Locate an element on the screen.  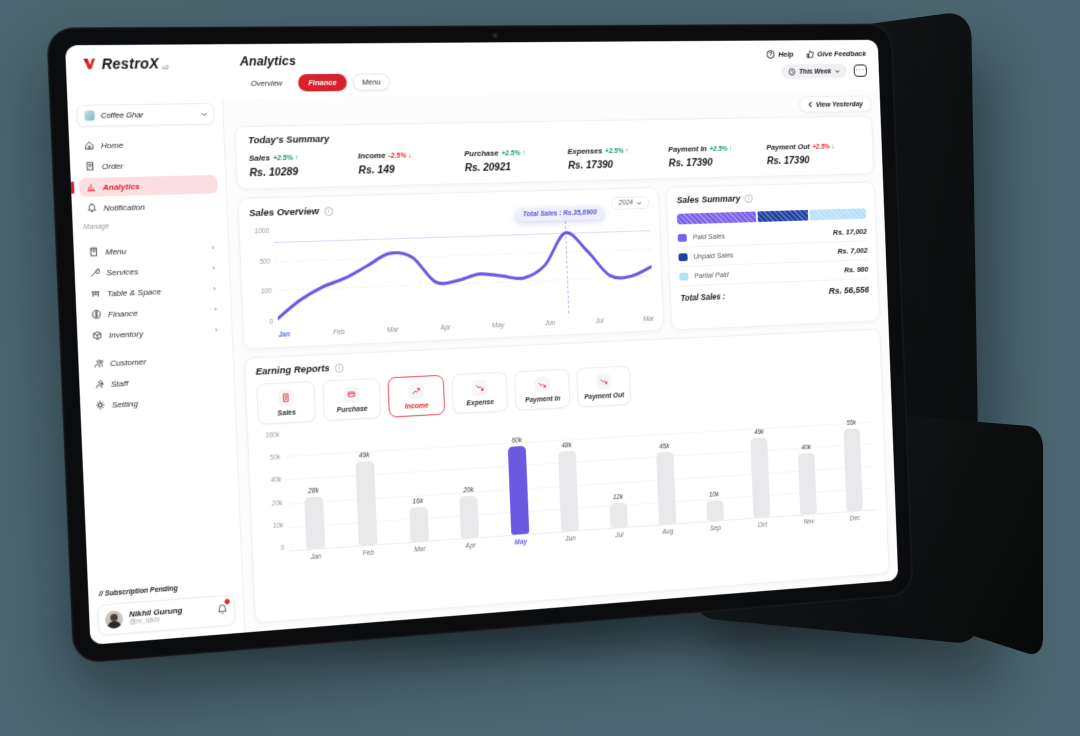
bar-column-dec: 55k is located at coordinates (853, 455).